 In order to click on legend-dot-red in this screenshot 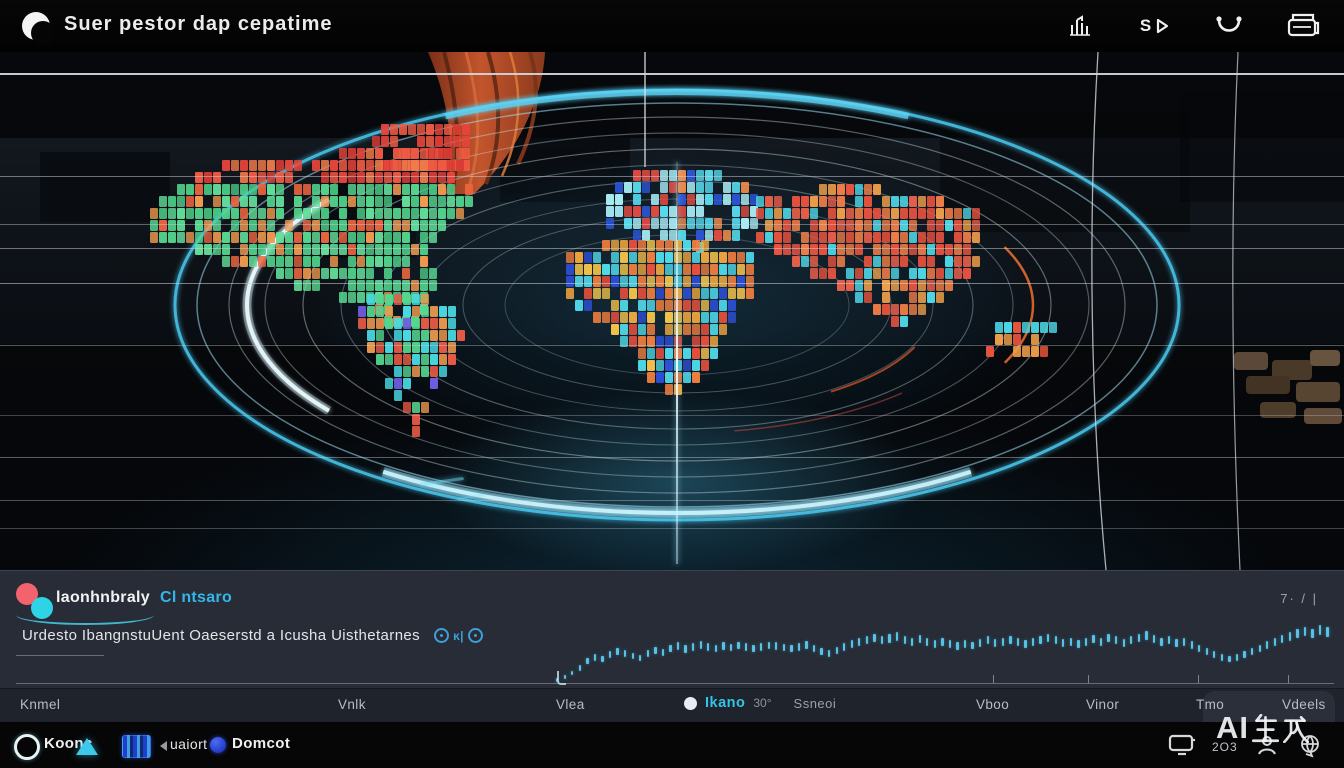, I will do `click(27, 594)`.